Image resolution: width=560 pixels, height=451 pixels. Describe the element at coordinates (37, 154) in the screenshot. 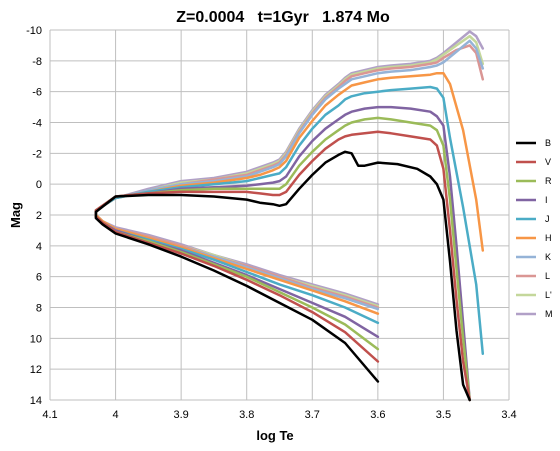

I see `y-tick-label: -2` at that location.